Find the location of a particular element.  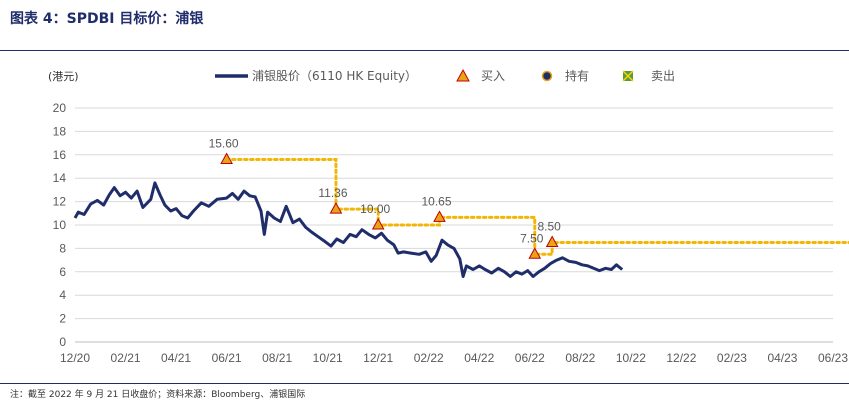

target-markers is located at coordinates (389, 205).